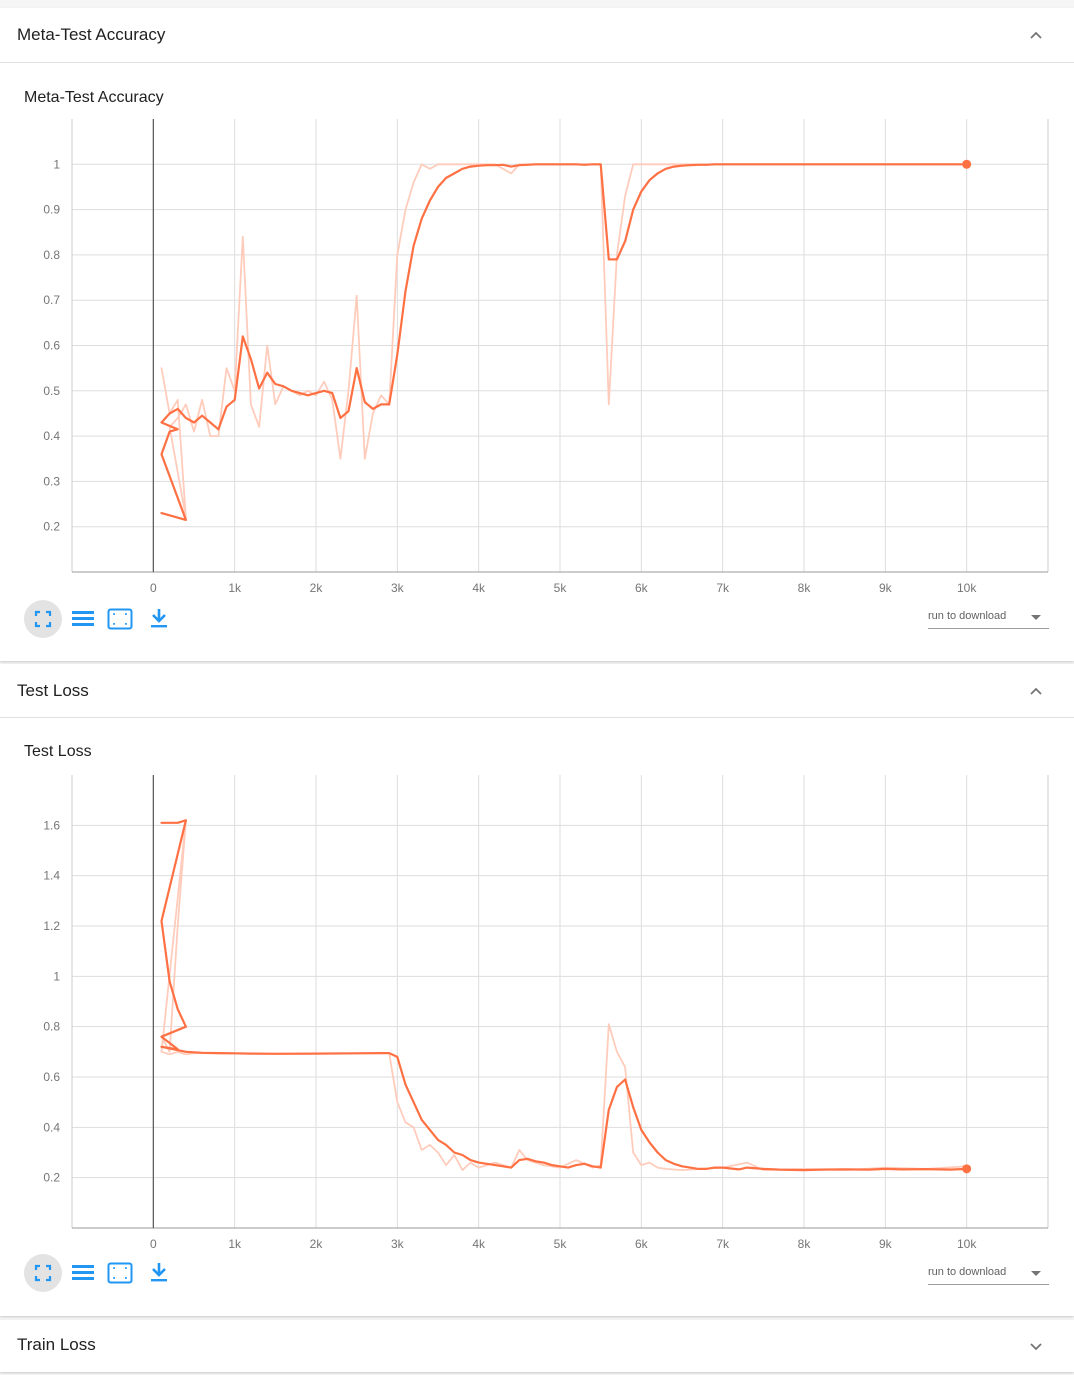 The image size is (1074, 1375). I want to click on section-title: Test Loss, so click(53, 690).